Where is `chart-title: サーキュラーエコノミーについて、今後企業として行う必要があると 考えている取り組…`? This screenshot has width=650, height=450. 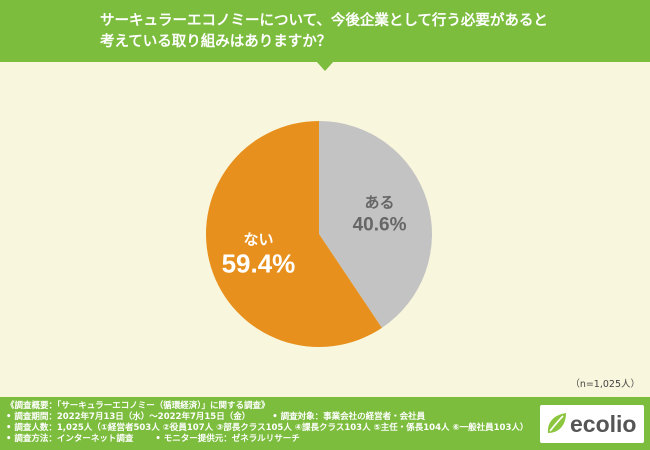
chart-title: サーキュラーエコノミーについて、今後企業として行う必要があると 考えている取り組… is located at coordinates (335, 32).